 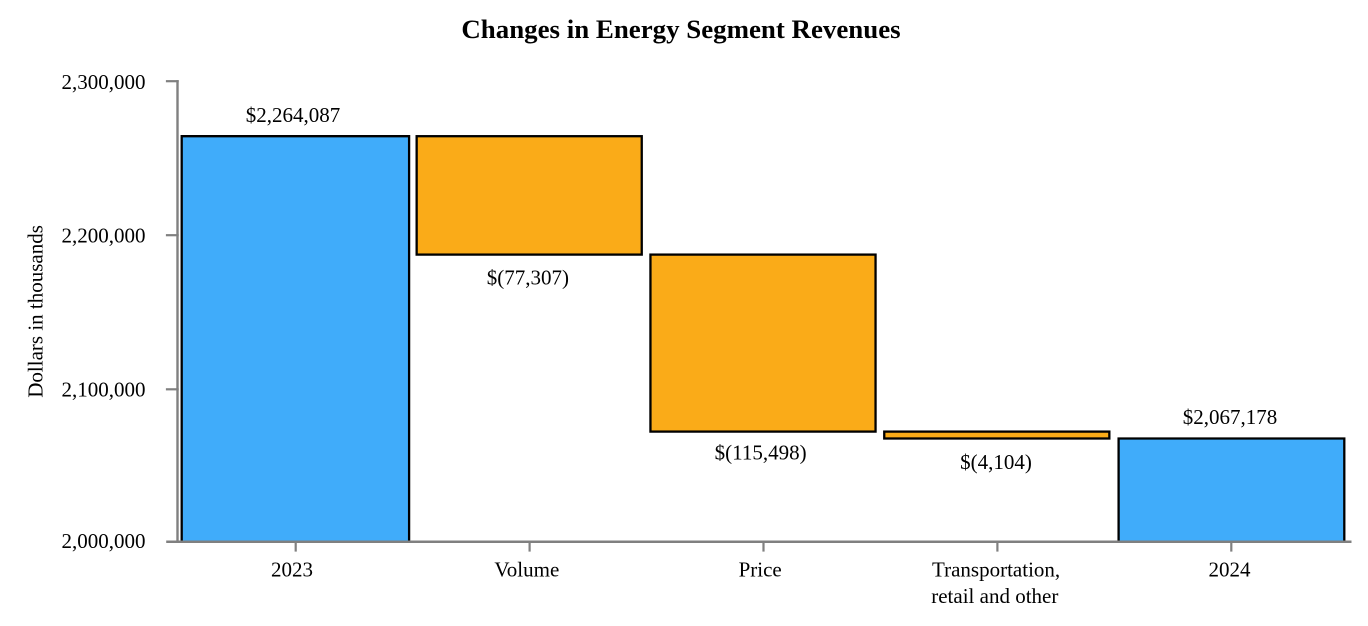 What do you see at coordinates (994, 596) in the screenshot?
I see `svg-text: retail and other` at bounding box center [994, 596].